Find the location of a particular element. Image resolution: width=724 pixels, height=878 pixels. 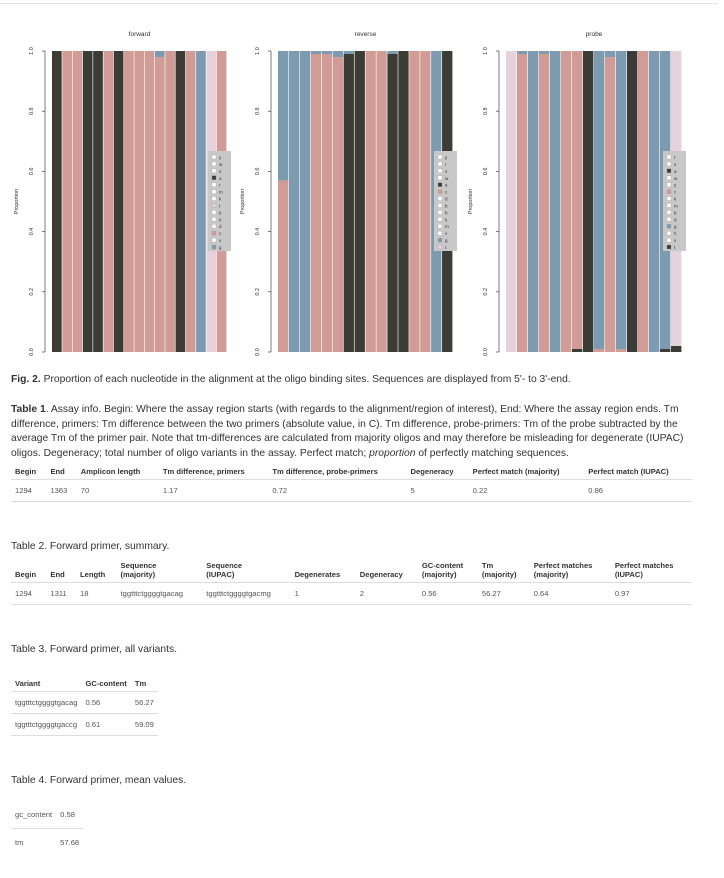

table-cell: tggtttctggggtgaccg is located at coordinates (46, 724).